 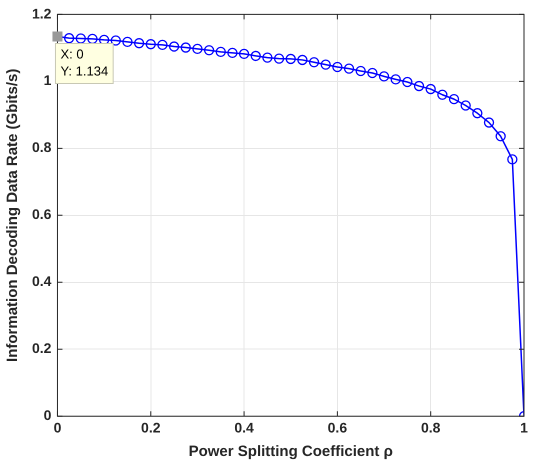 What do you see at coordinates (290, 451) in the screenshot?
I see `x-axis-title: Power Splitting Coefficient ρ` at bounding box center [290, 451].